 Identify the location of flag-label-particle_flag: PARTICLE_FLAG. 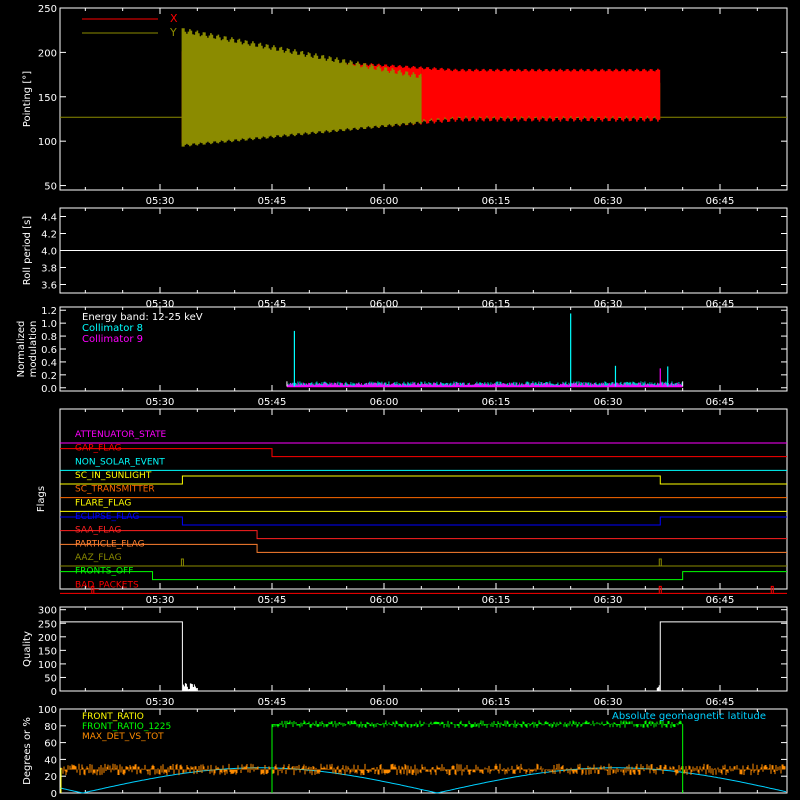
(110, 544).